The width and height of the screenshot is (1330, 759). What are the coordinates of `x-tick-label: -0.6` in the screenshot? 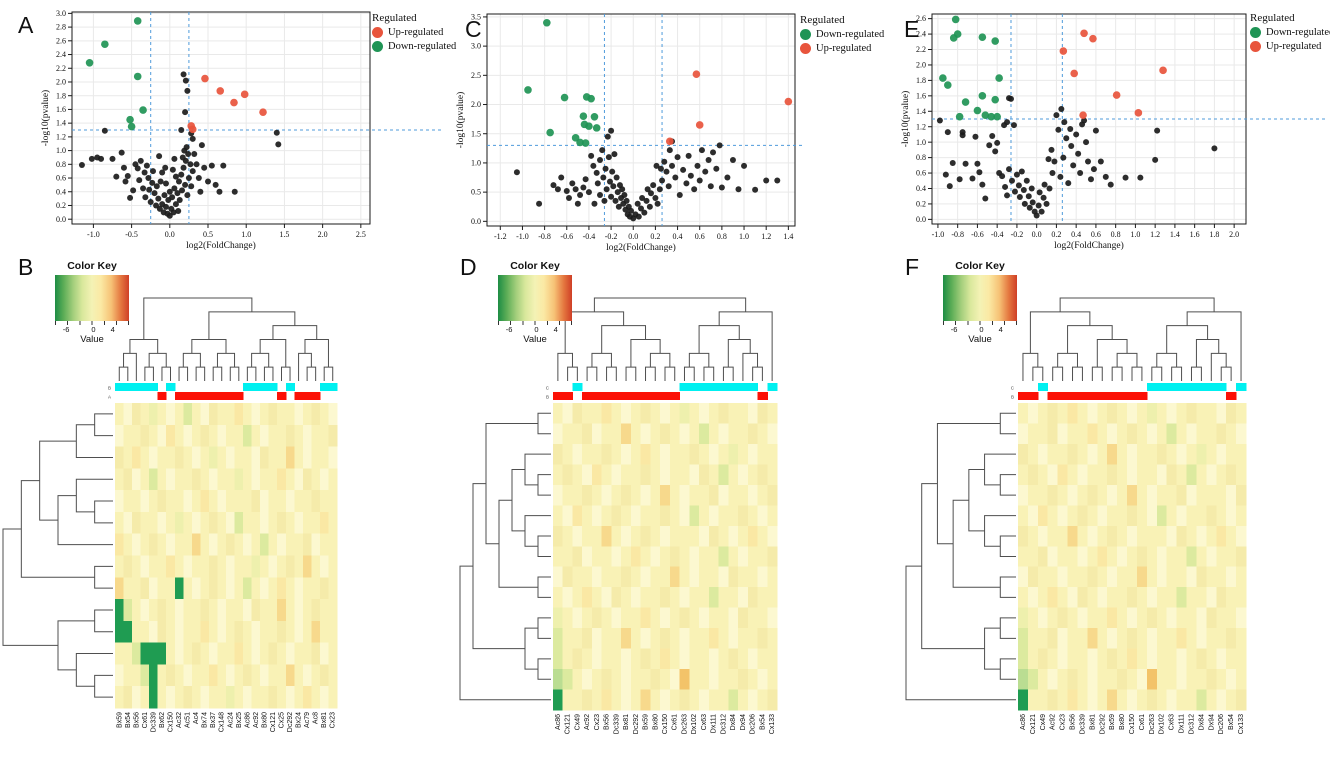 It's located at (566, 236).